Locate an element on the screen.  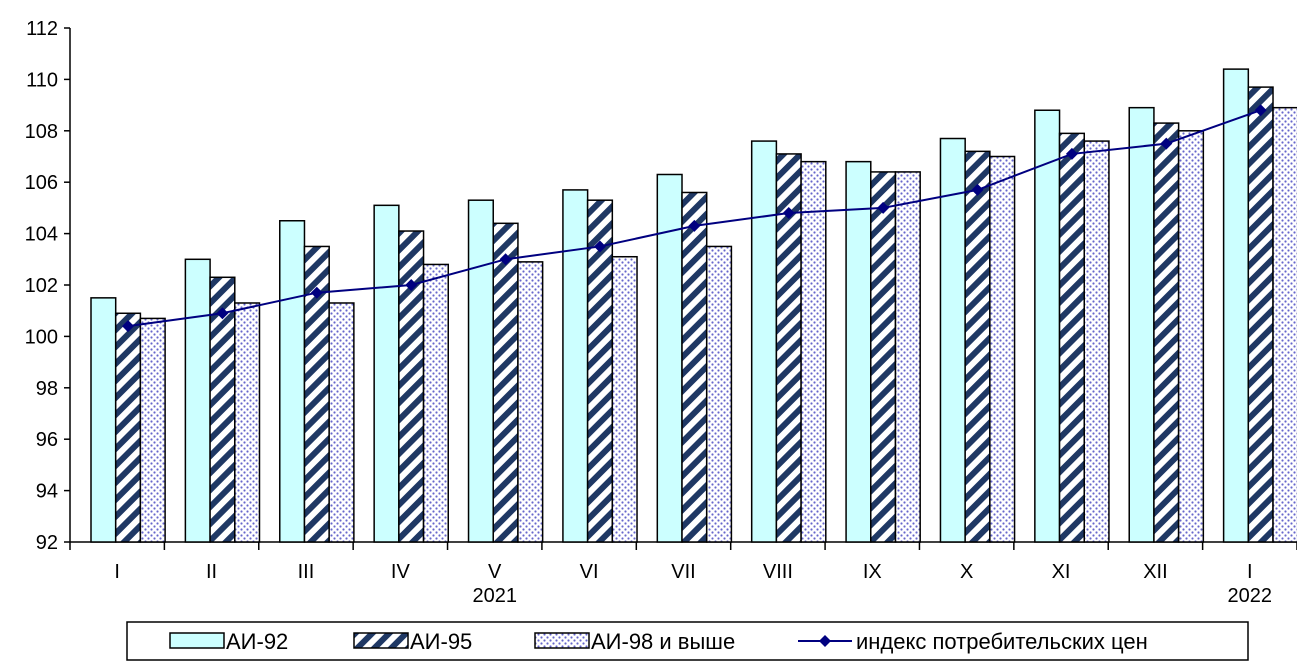
y-tick-label: 104 is located at coordinates (41, 235).